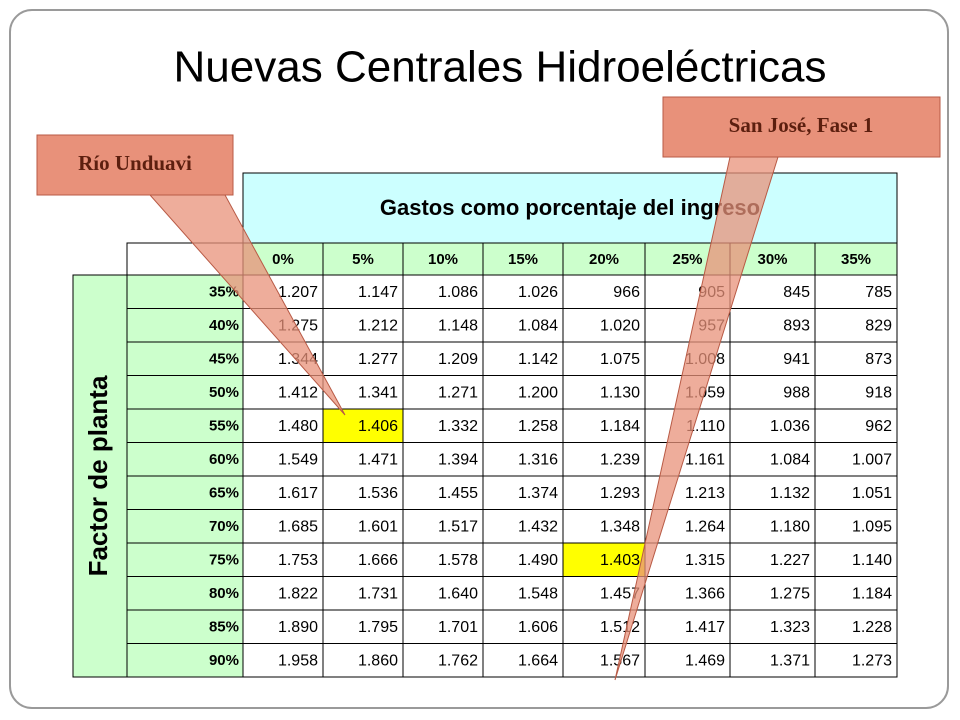 This screenshot has width=960, height=720. Describe the element at coordinates (604, 259) in the screenshot. I see `column-header: 20%` at that location.